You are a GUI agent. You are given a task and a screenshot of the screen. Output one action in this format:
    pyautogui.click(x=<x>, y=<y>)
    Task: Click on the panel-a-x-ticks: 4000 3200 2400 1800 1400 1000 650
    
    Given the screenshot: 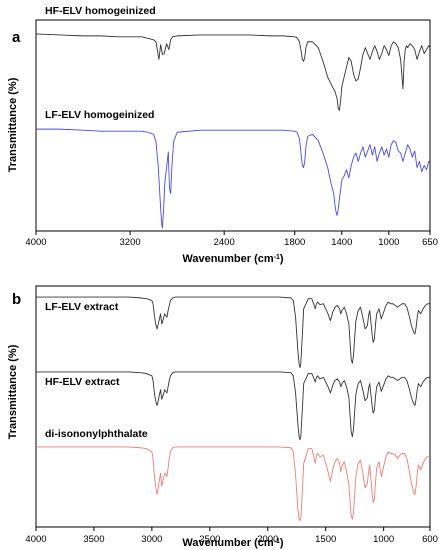 What is the action you would take?
    pyautogui.click(x=231, y=239)
    